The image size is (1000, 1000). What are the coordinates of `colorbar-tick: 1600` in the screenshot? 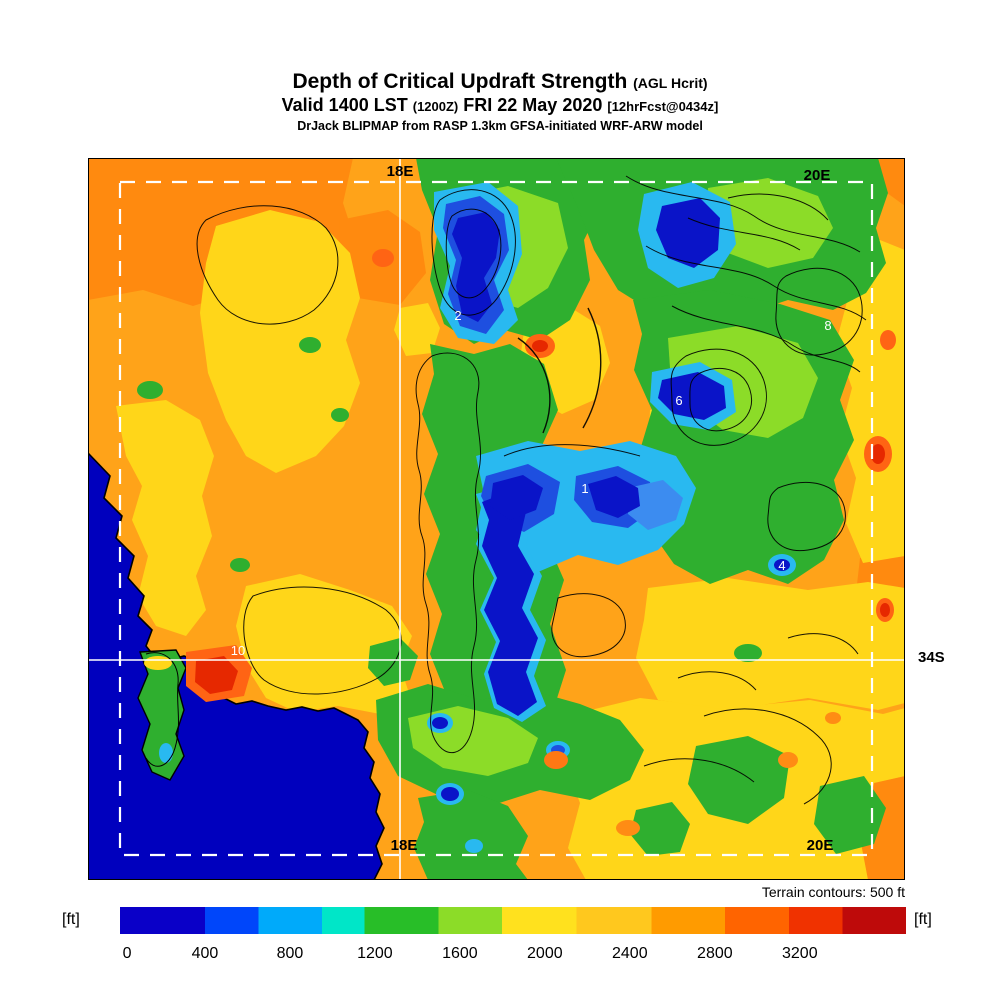 It's located at (460, 953).